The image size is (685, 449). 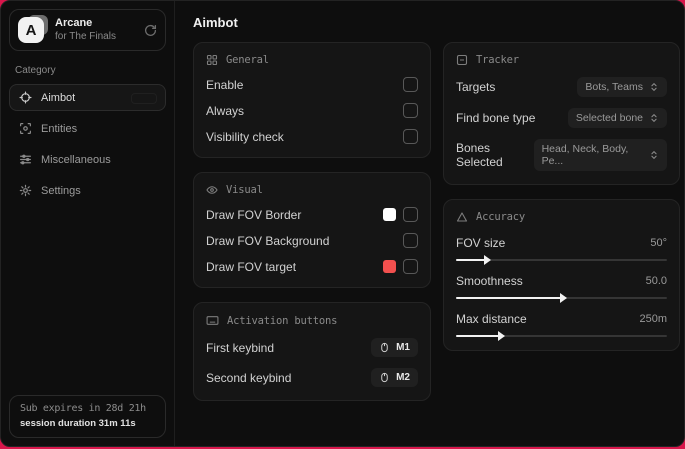 I want to click on section-title: Visual, so click(x=244, y=190).